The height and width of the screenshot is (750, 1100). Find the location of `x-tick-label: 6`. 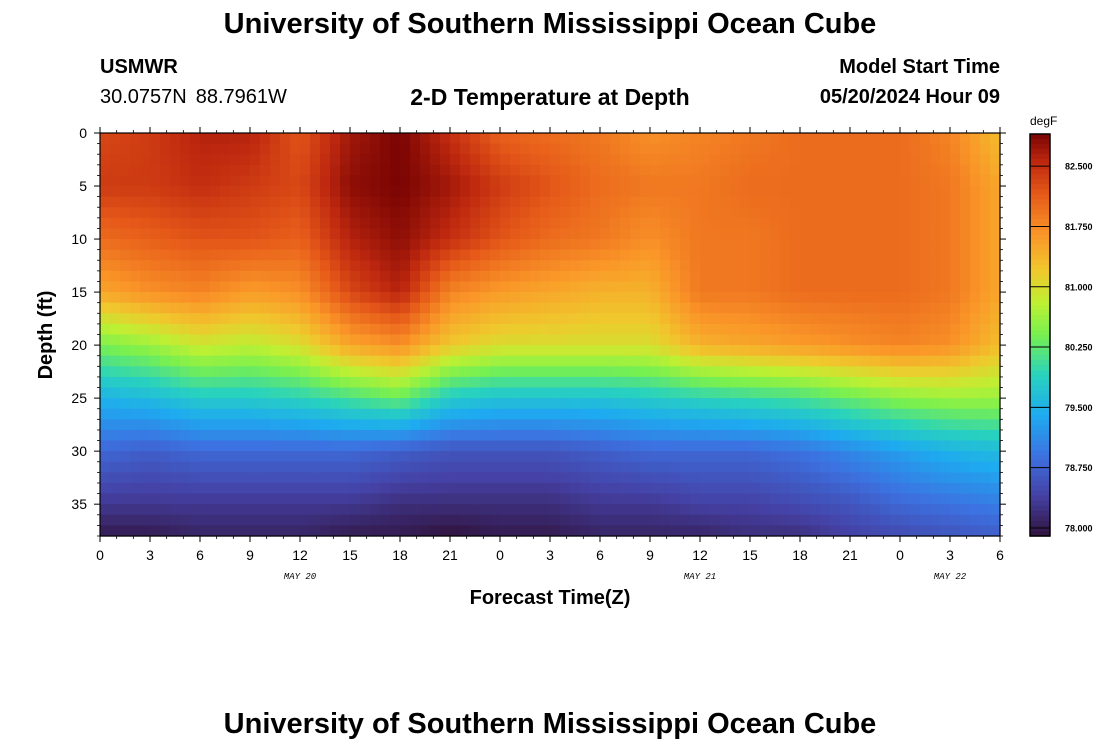

x-tick-label: 6 is located at coordinates (1000, 555).